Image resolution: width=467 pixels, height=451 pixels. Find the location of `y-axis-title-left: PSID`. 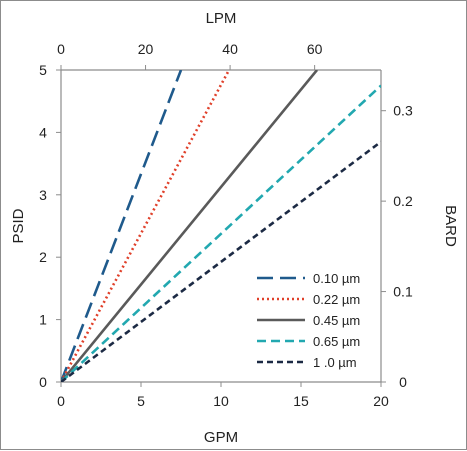

y-axis-title-left: PSID is located at coordinates (18, 225).